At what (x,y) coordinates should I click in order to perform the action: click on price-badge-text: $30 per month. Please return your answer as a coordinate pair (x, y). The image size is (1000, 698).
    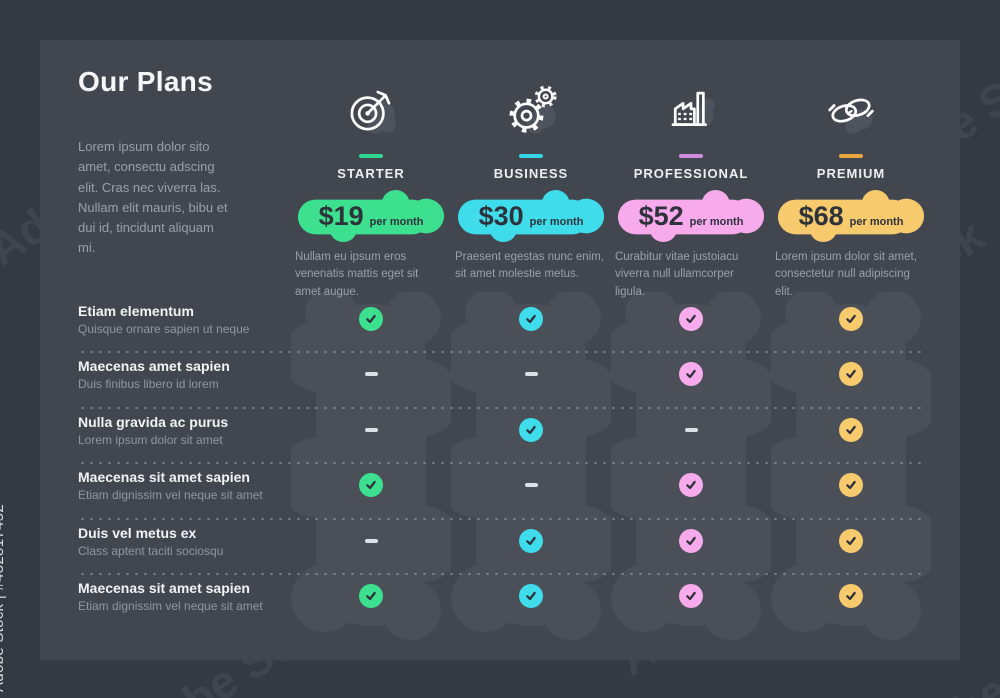
    Looking at the image, I should click on (531, 216).